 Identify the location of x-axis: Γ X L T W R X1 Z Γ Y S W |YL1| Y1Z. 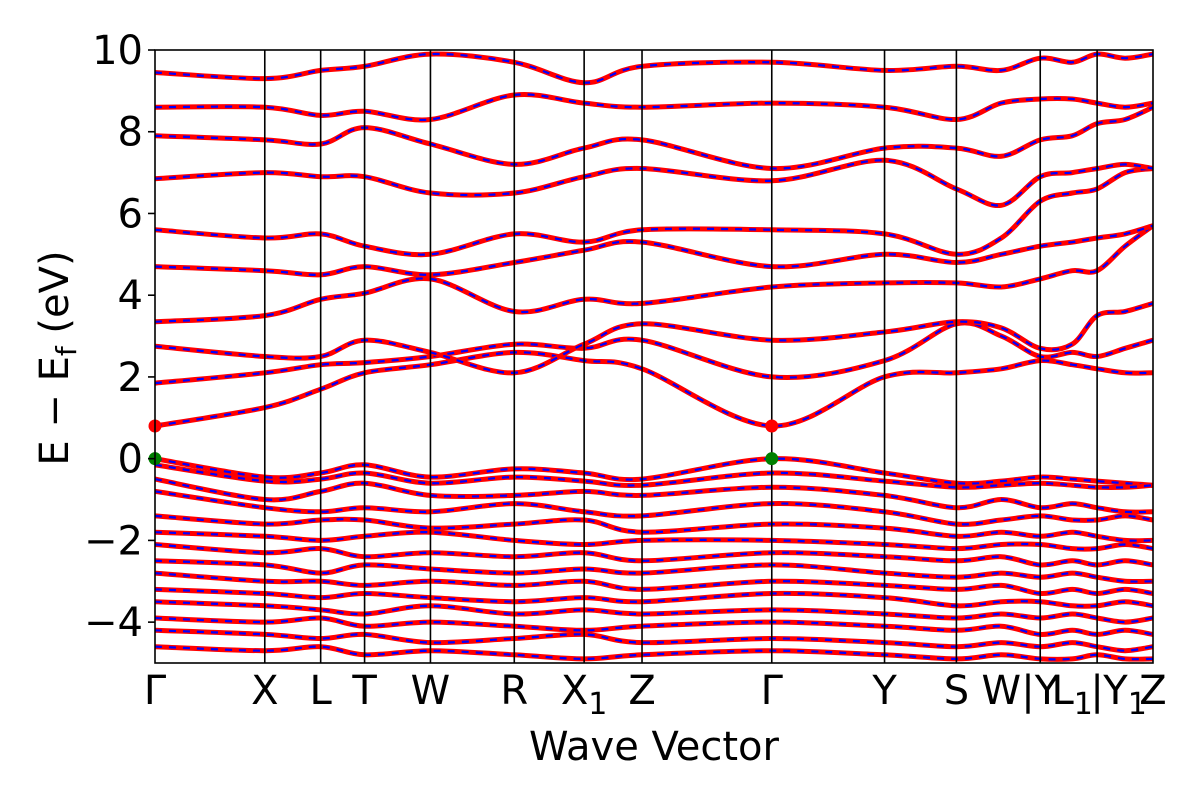
(655, 695).